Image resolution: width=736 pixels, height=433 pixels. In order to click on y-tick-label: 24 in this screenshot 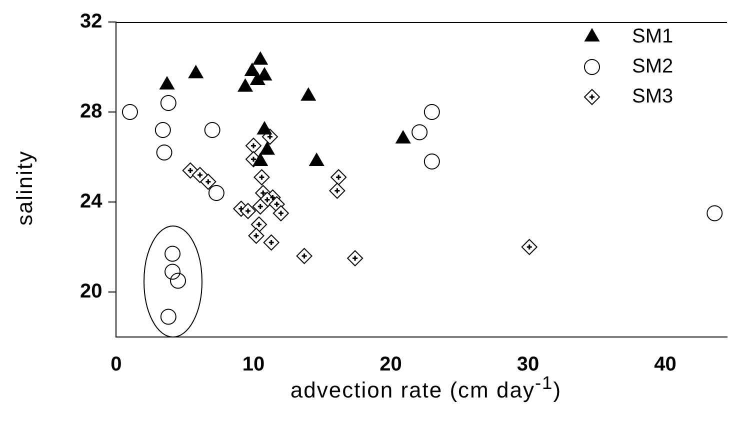, I will do `click(92, 201)`.